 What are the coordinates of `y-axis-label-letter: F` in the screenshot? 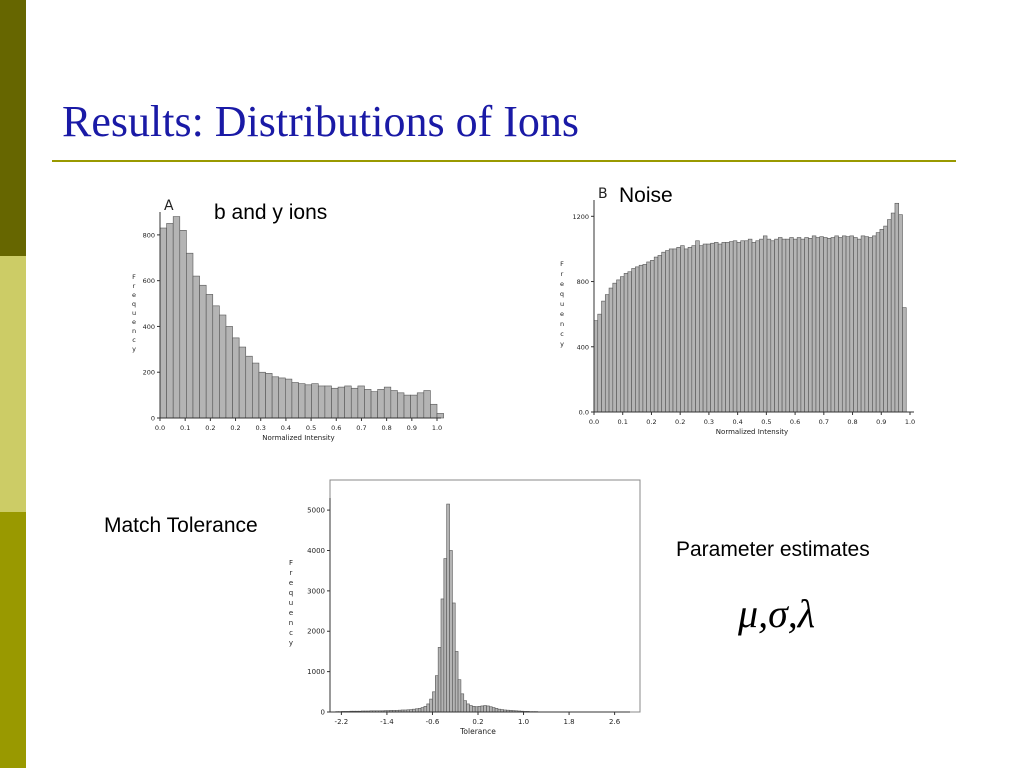 It's located at (562, 264).